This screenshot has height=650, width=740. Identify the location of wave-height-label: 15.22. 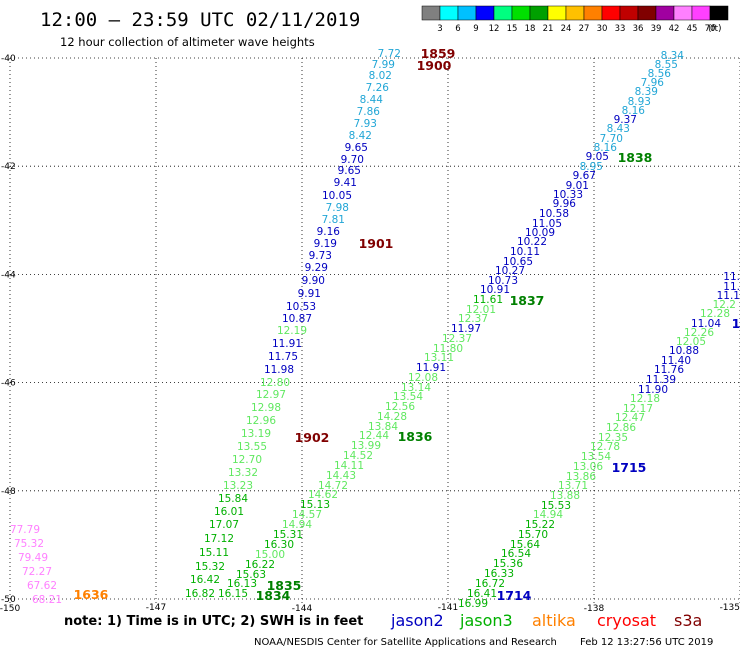
(540, 525).